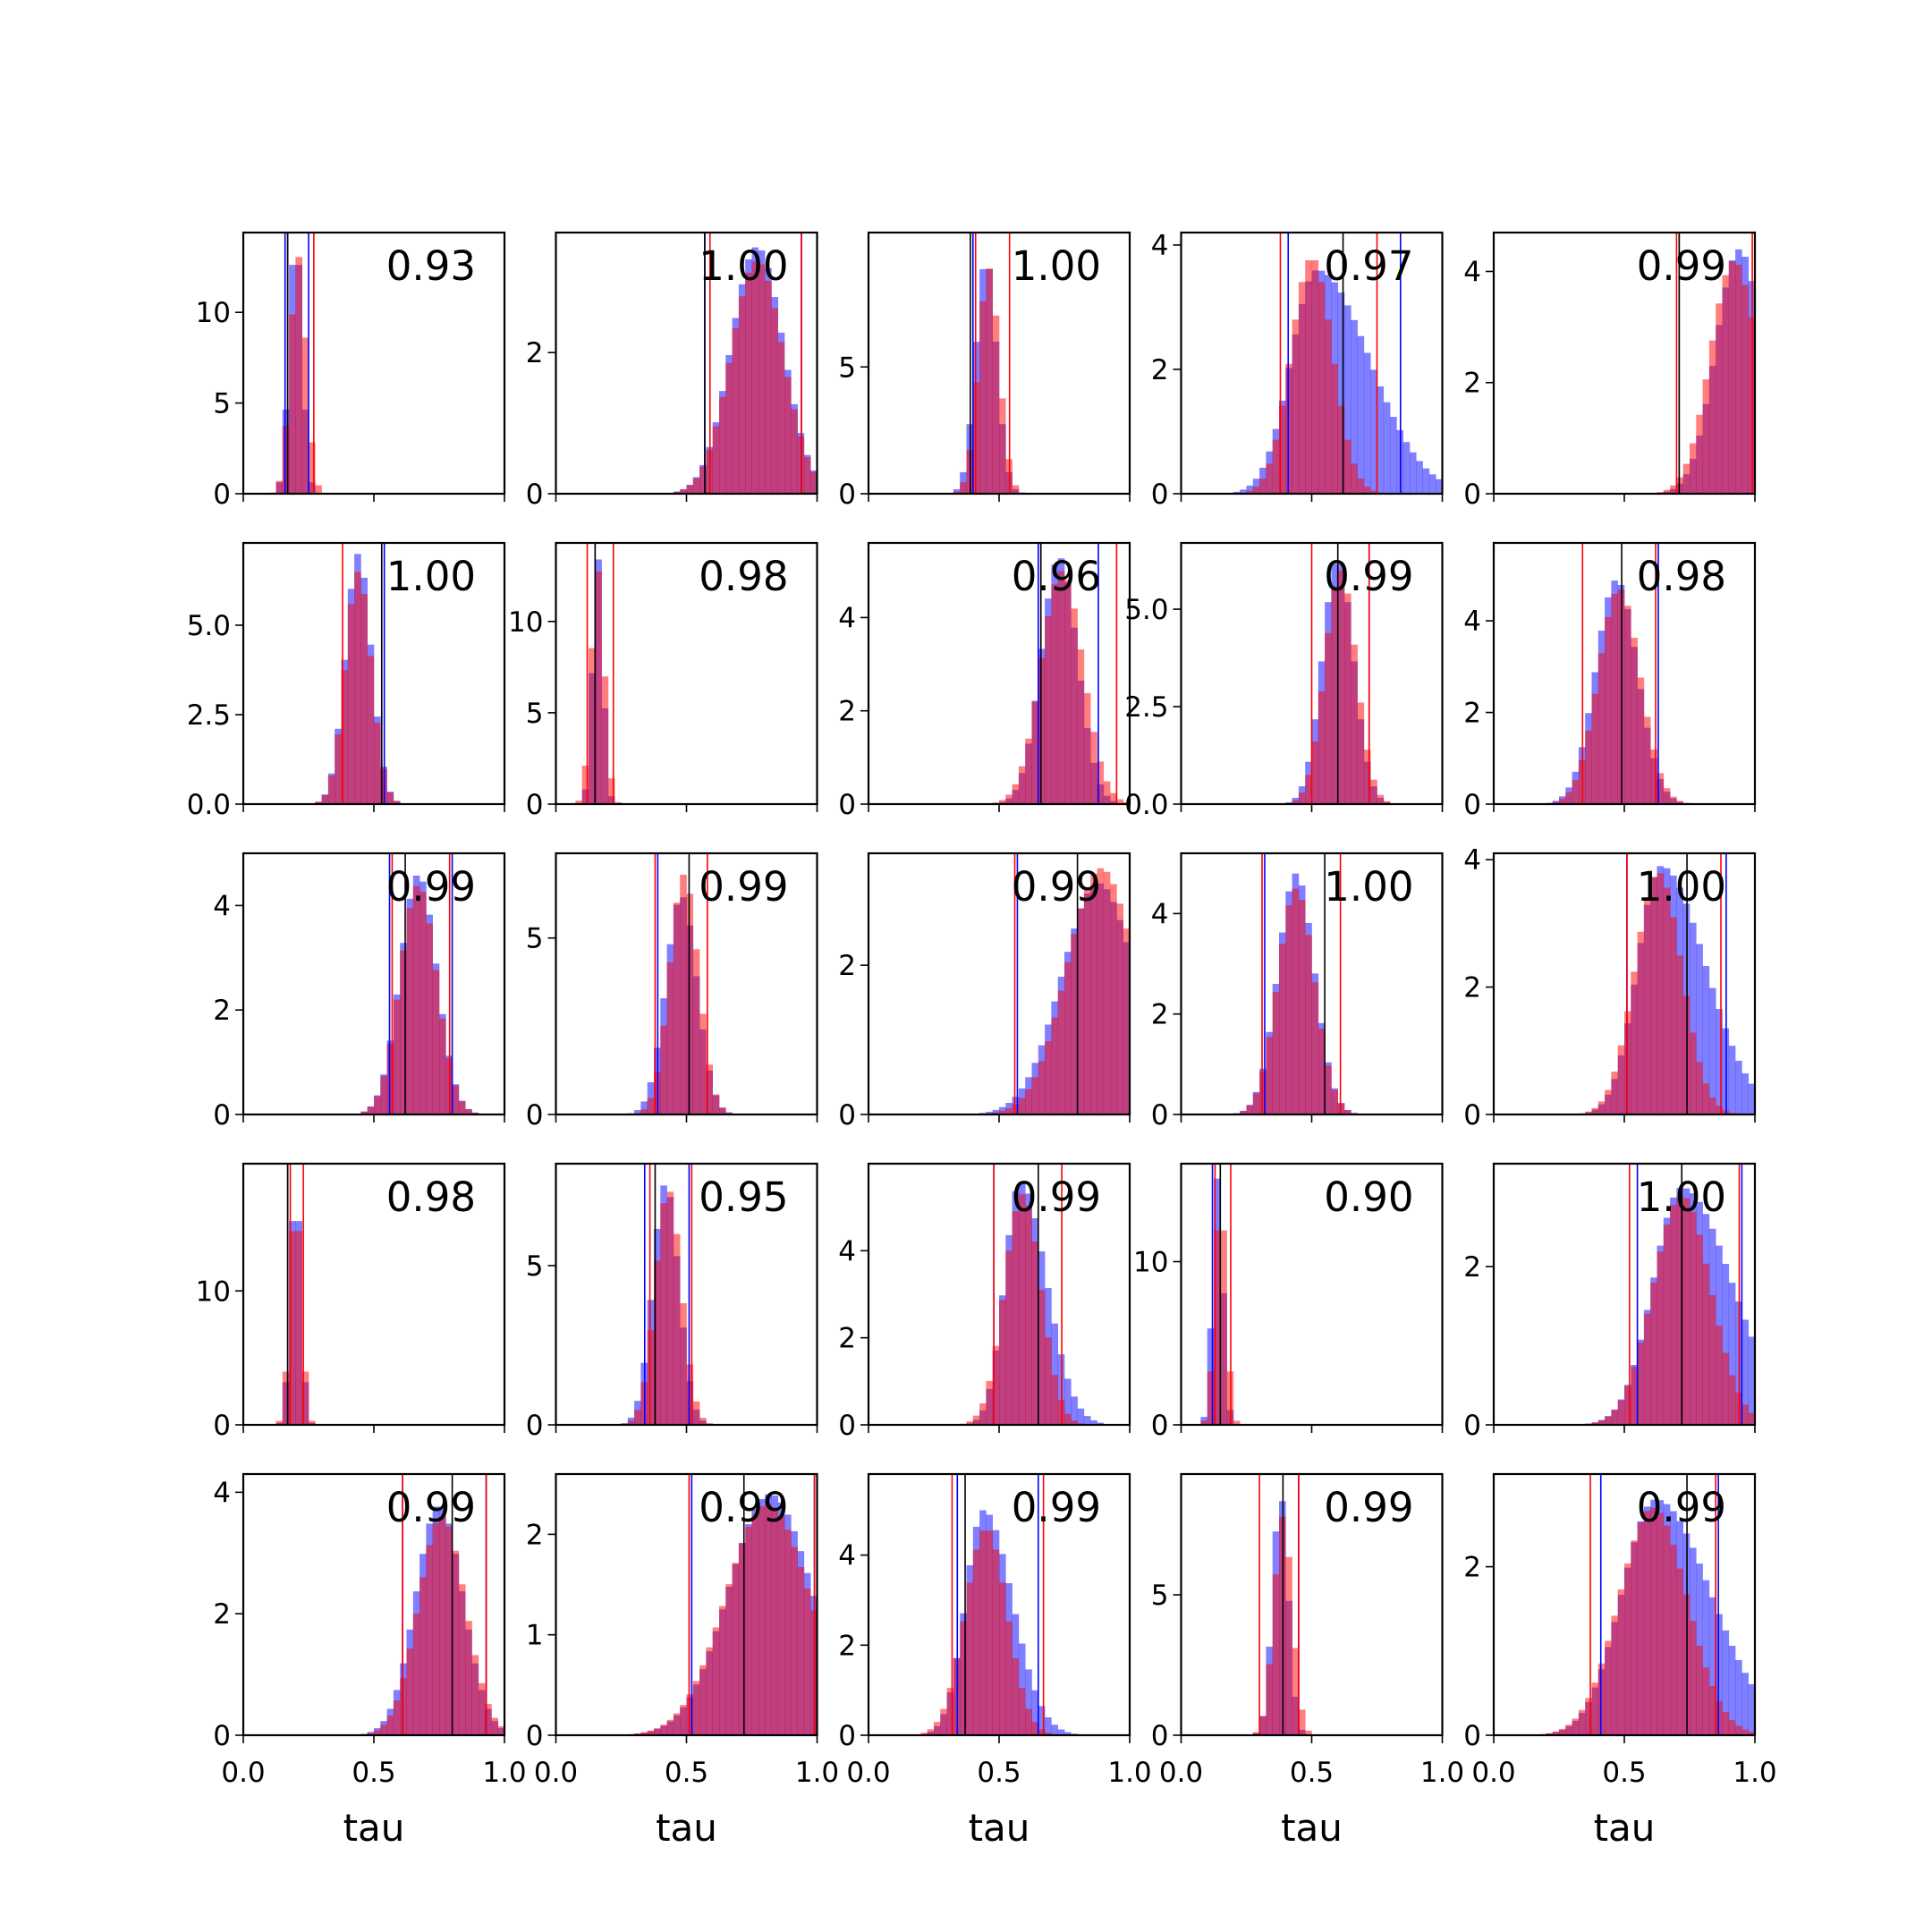 The image size is (1932, 1932). Describe the element at coordinates (535, 1535) in the screenshot. I see `y-tick-label: 2` at that location.